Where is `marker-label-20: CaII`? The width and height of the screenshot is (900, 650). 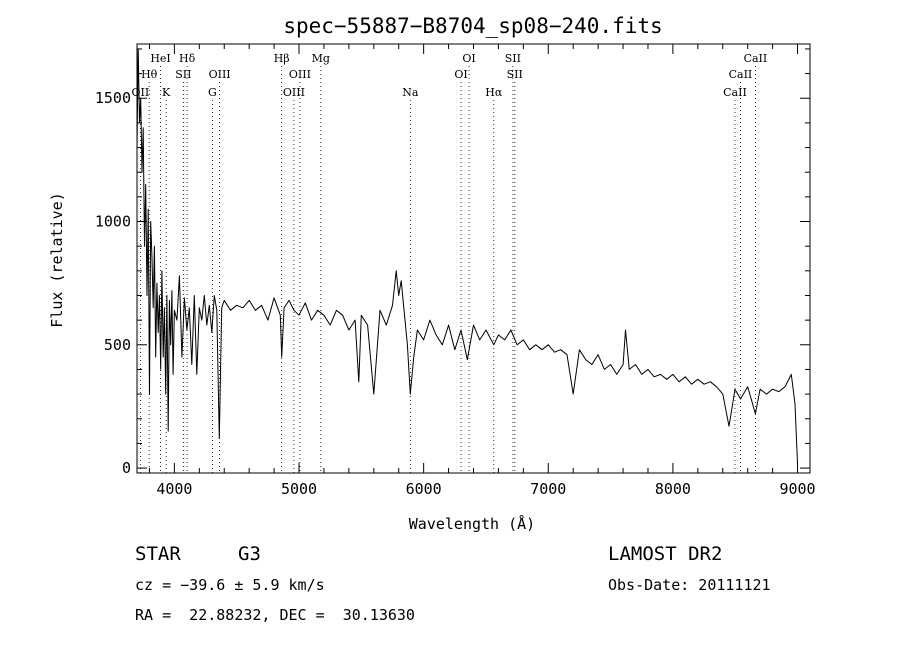
marker-label-20: CaII is located at coordinates (756, 58).